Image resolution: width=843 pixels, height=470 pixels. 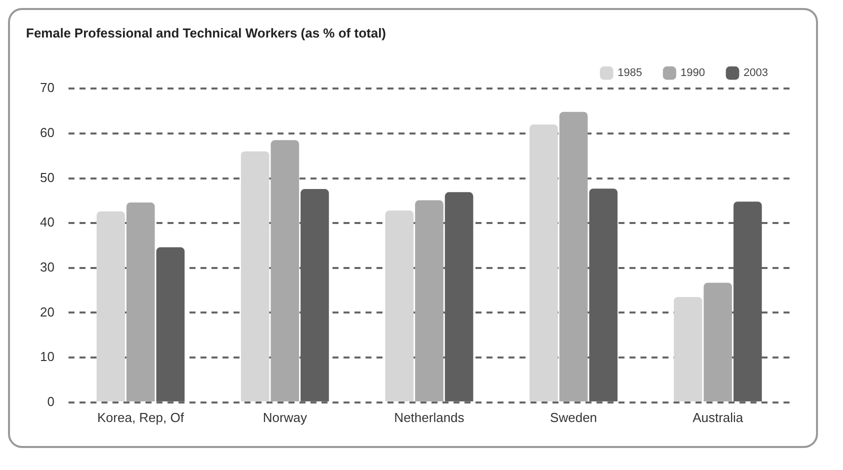 What do you see at coordinates (47, 132) in the screenshot?
I see `y-tick-label: 60` at bounding box center [47, 132].